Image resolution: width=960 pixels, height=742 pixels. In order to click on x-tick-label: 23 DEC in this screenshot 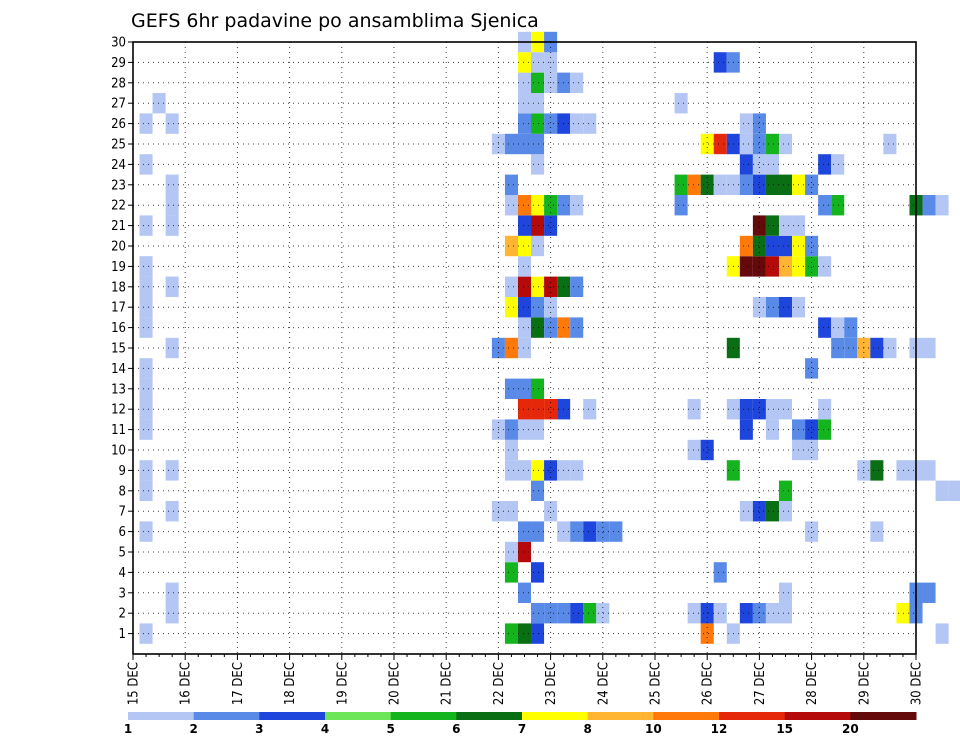, I will do `click(551, 683)`.